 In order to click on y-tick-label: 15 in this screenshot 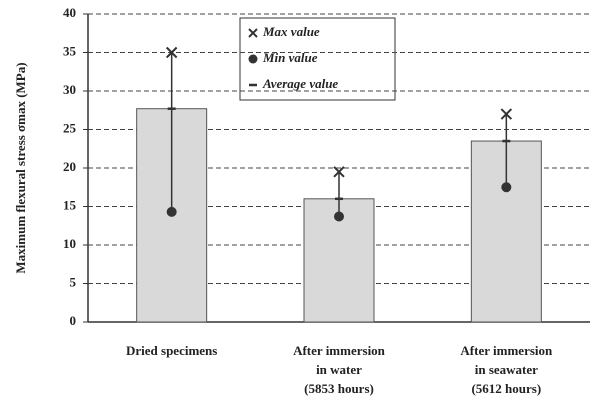, I will do `click(70, 204)`.